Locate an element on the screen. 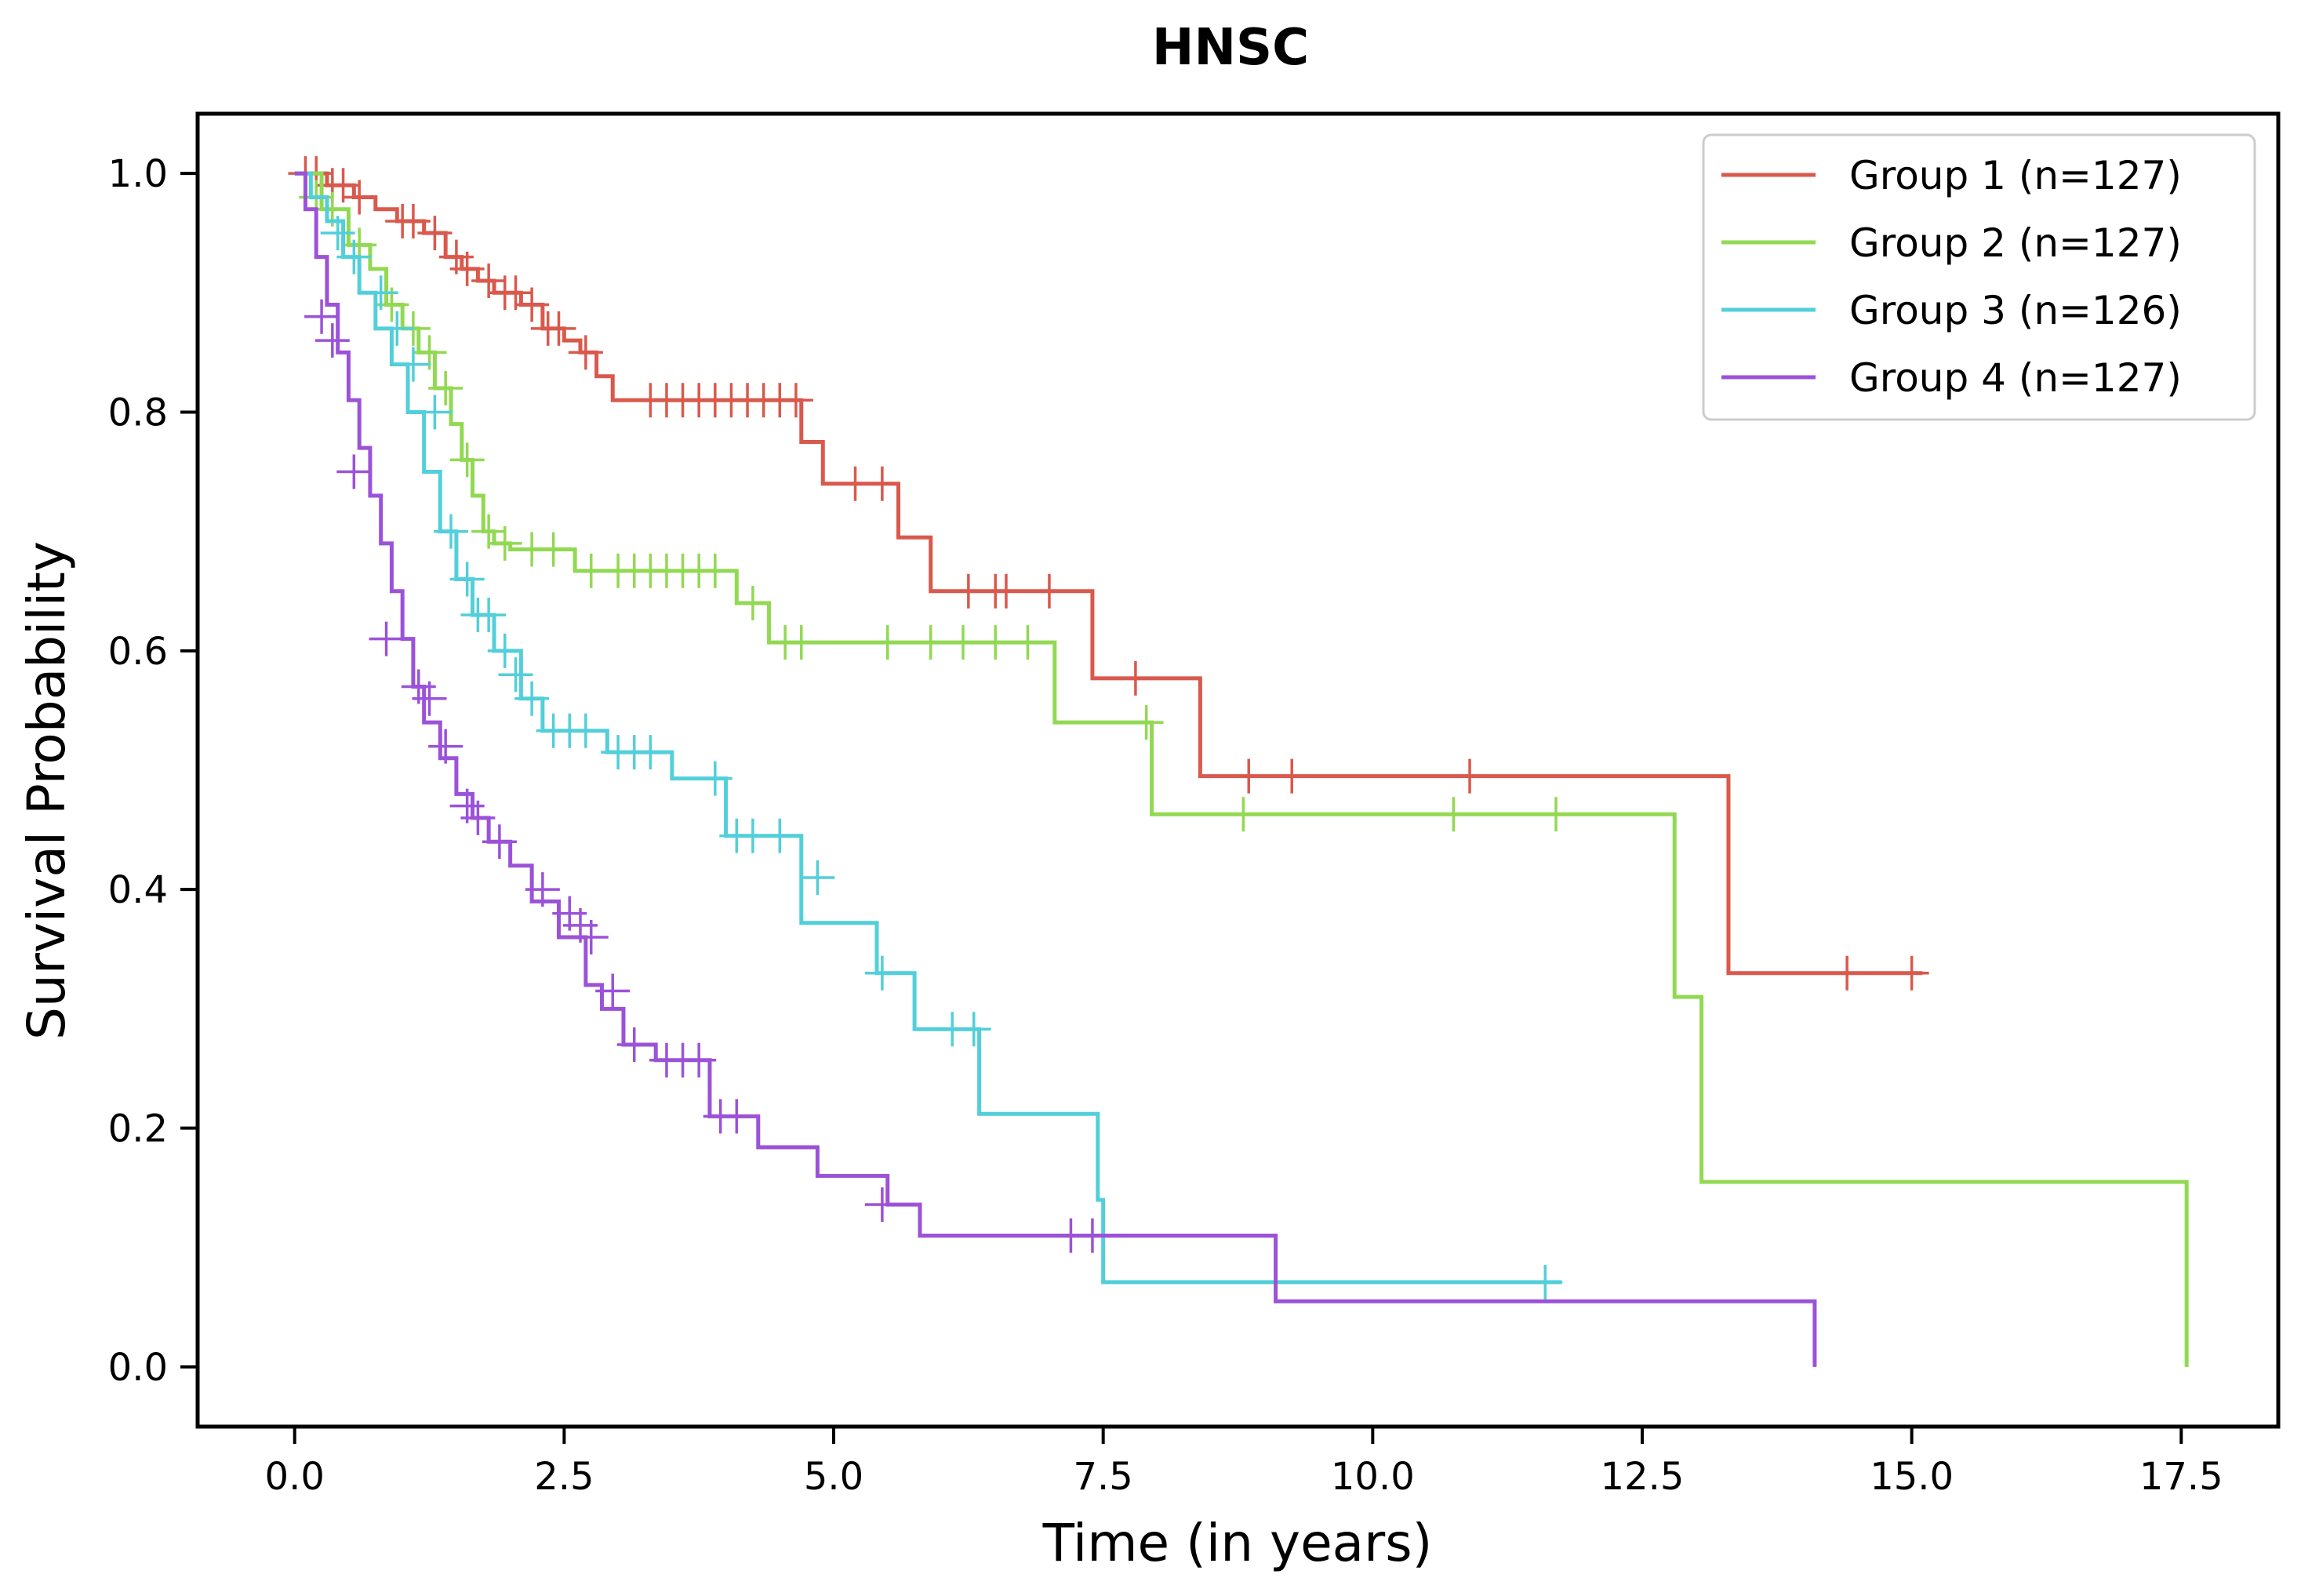  x-tick-label: 17.5 is located at coordinates (2181, 1477).